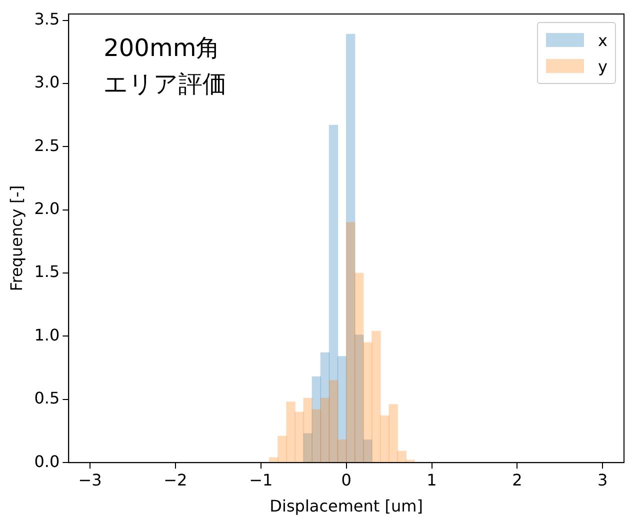 The height and width of the screenshot is (525, 628). What do you see at coordinates (346, 506) in the screenshot?
I see `x-axis-title: Displacement [um]` at bounding box center [346, 506].